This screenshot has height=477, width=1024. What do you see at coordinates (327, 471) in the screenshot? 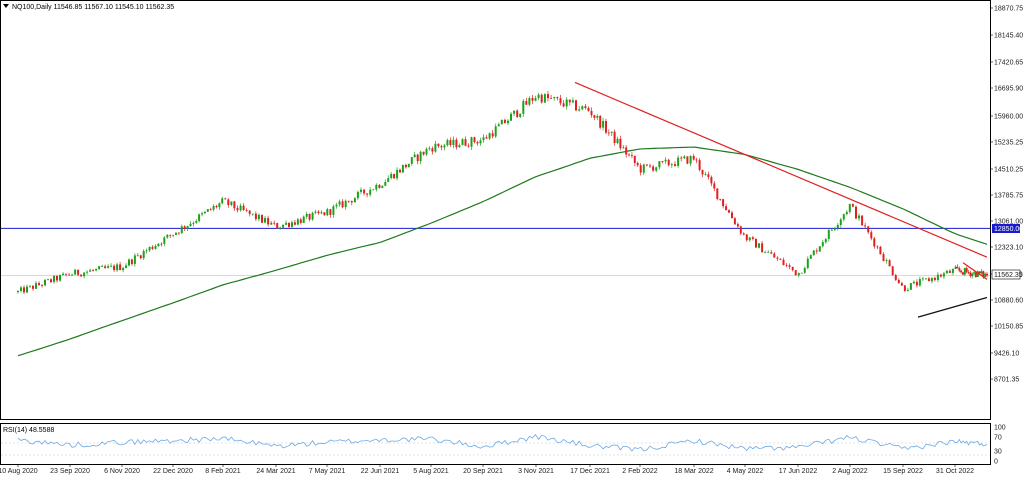
I see `date-tick-label: 7 May 2021` at bounding box center [327, 471].